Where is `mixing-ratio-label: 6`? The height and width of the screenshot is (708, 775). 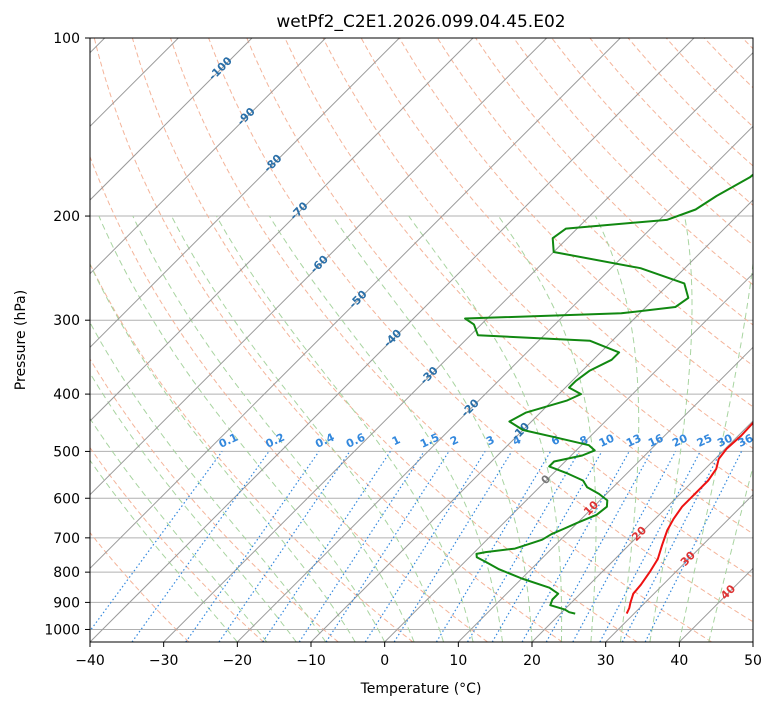 mixing-ratio-label: 6 is located at coordinates (555, 440).